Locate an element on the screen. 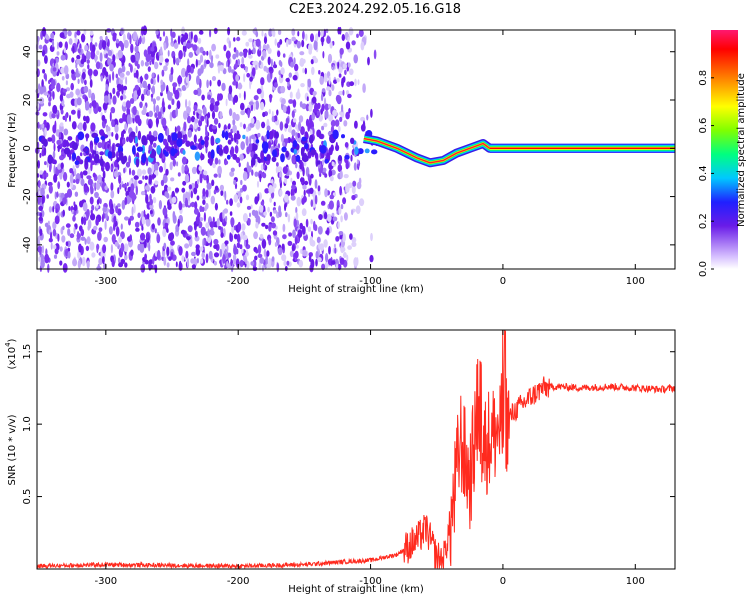 The image size is (750, 600). svg-text: (x104) is located at coordinates (11, 353).